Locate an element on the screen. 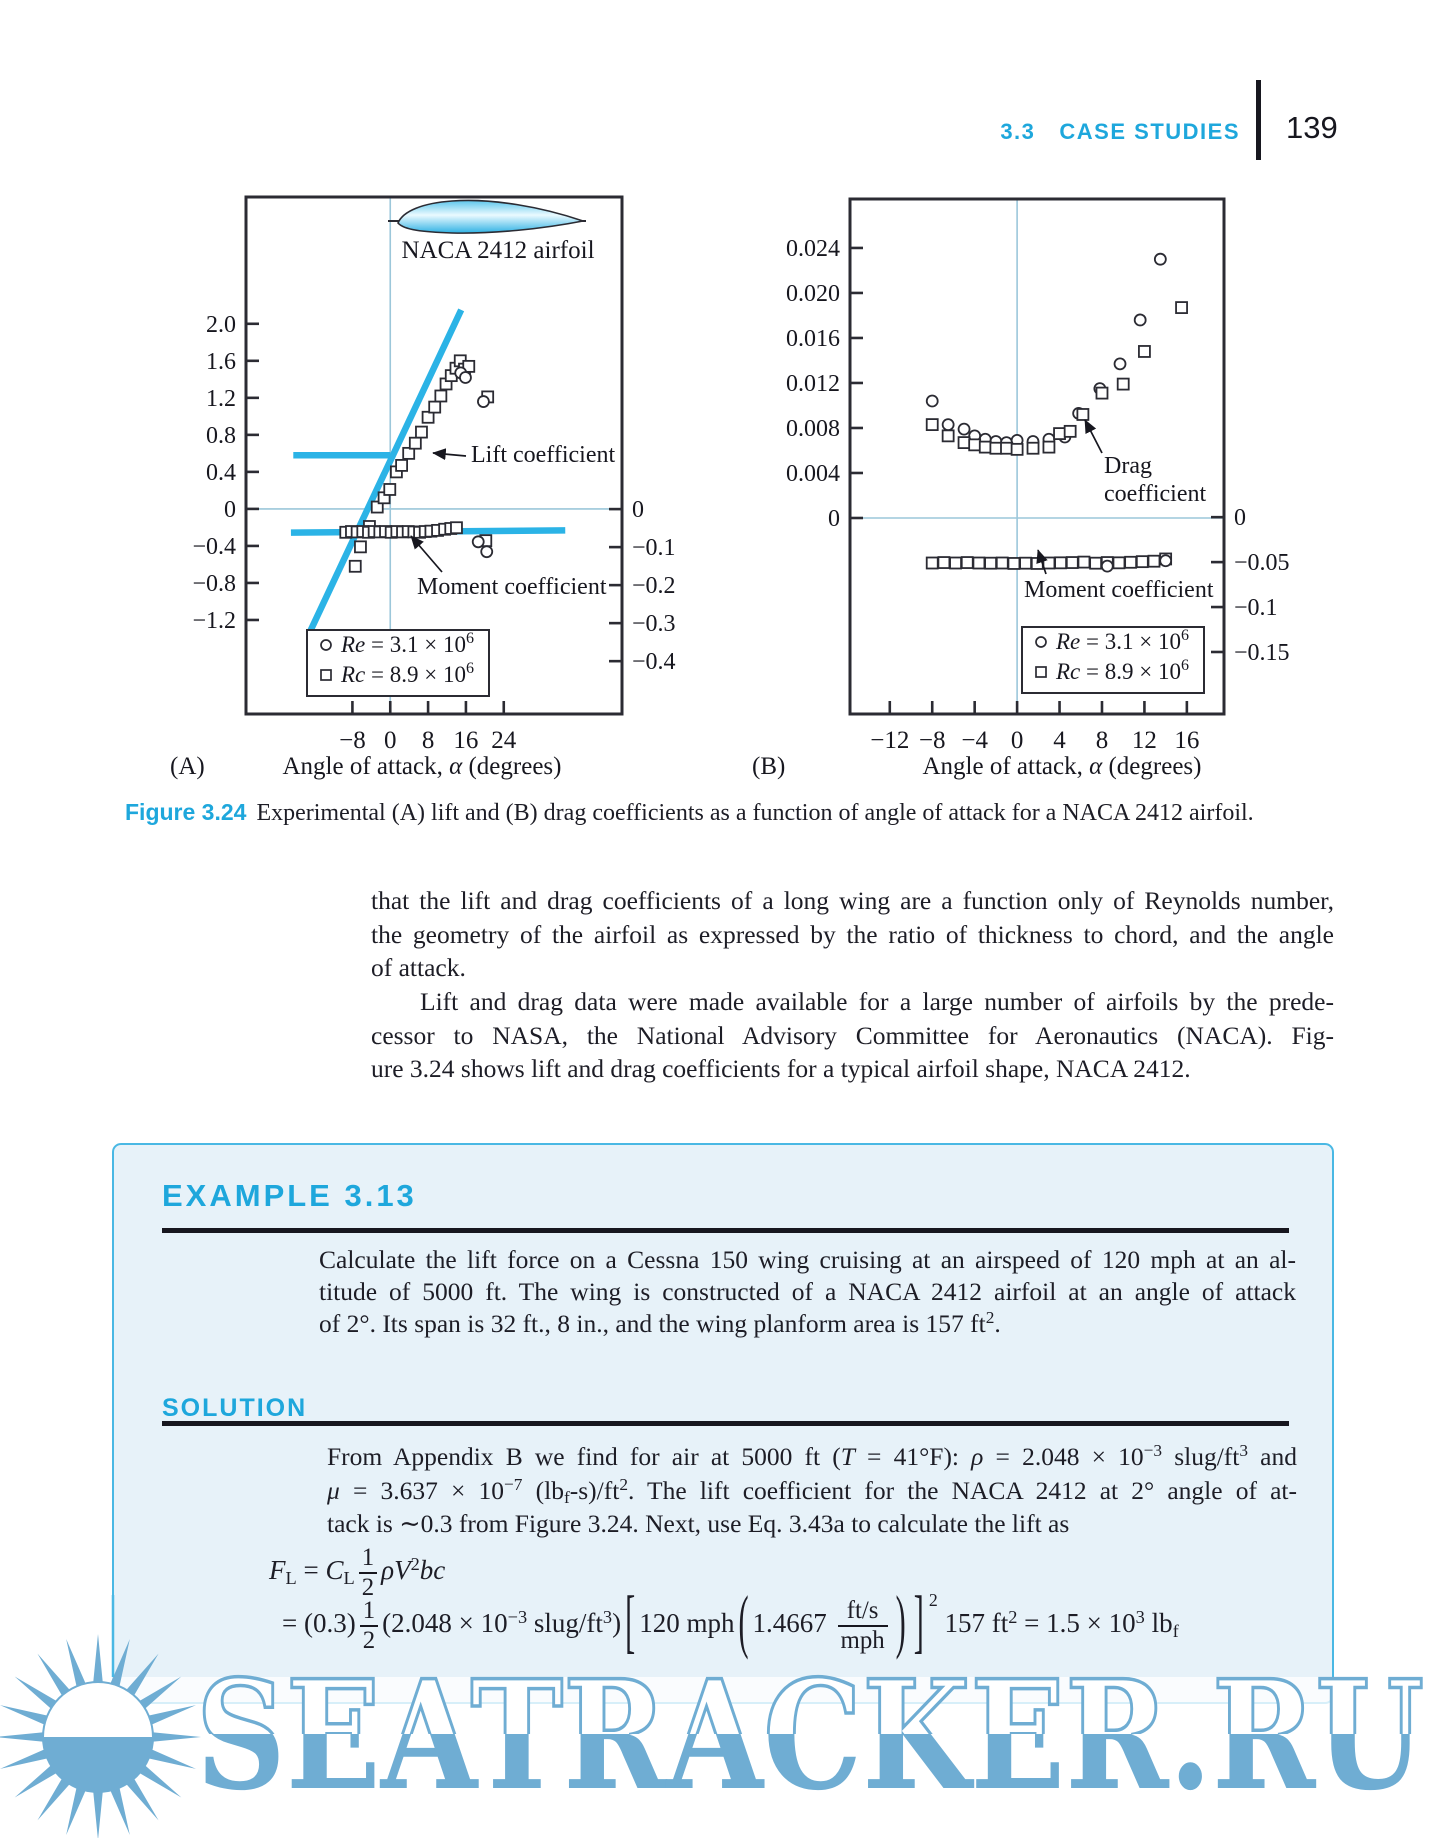 The image size is (1430, 1838). svg-text: coefficient is located at coordinates (1155, 494).